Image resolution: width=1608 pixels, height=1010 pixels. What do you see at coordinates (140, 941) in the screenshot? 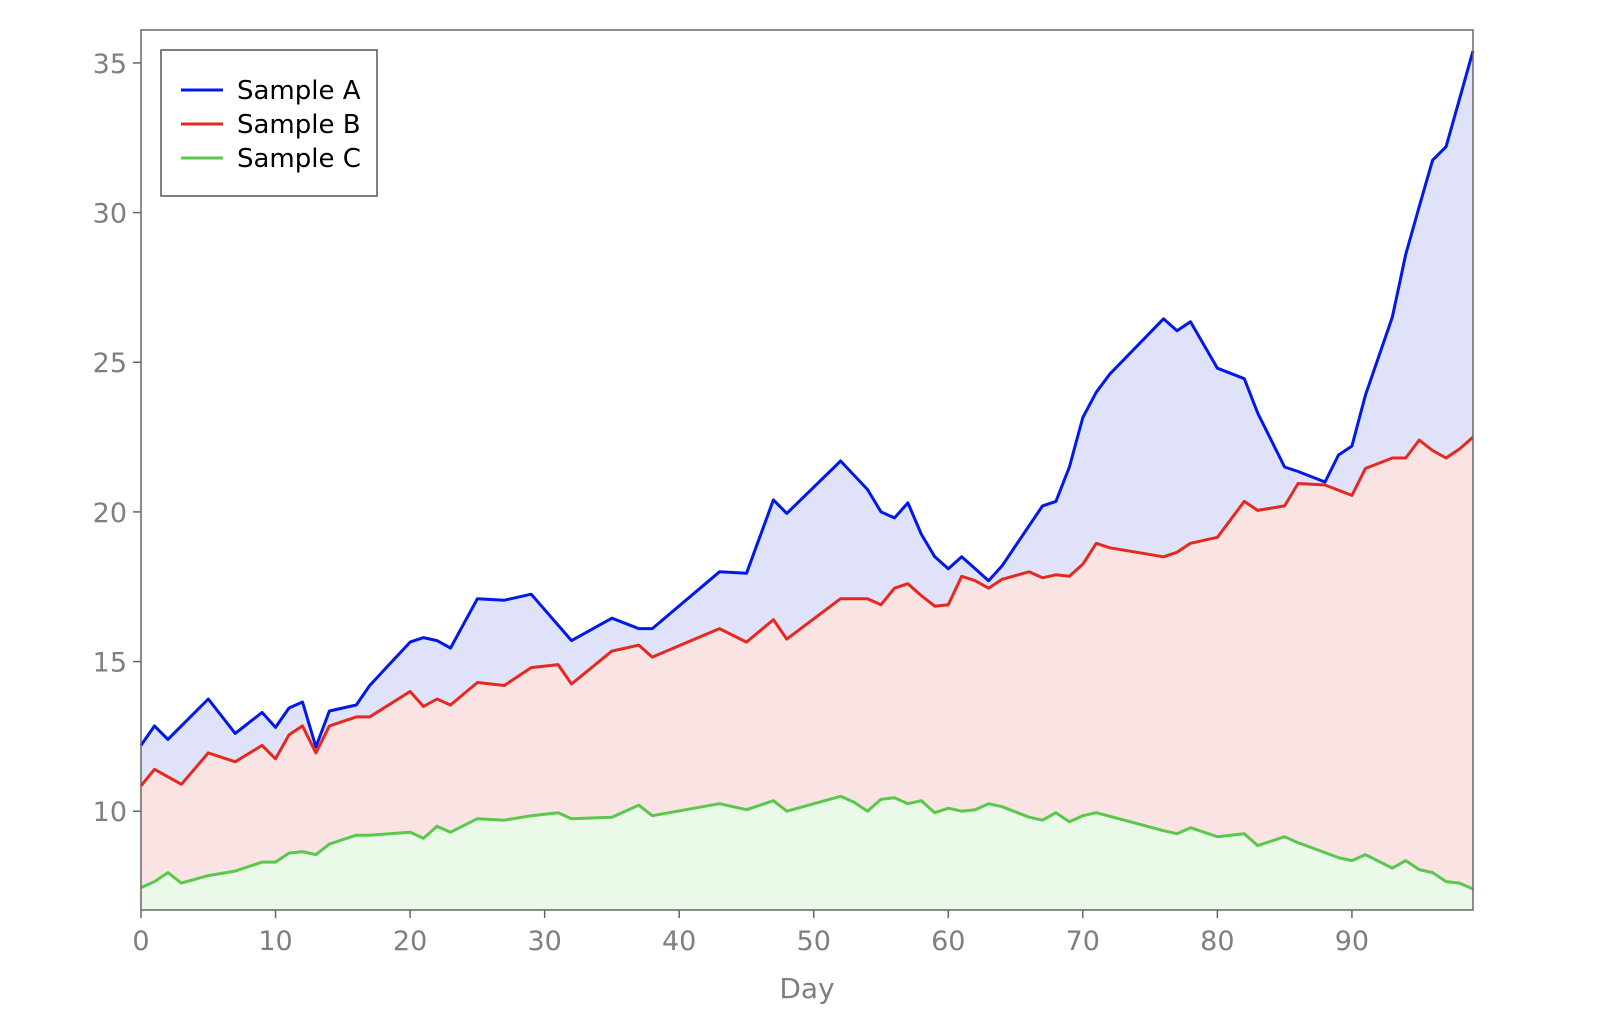
I see `x-tick-label: 0` at bounding box center [140, 941].